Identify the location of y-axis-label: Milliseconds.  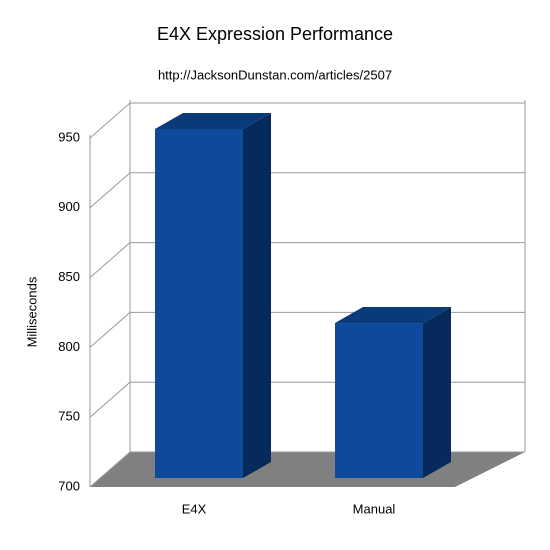
(31, 311).